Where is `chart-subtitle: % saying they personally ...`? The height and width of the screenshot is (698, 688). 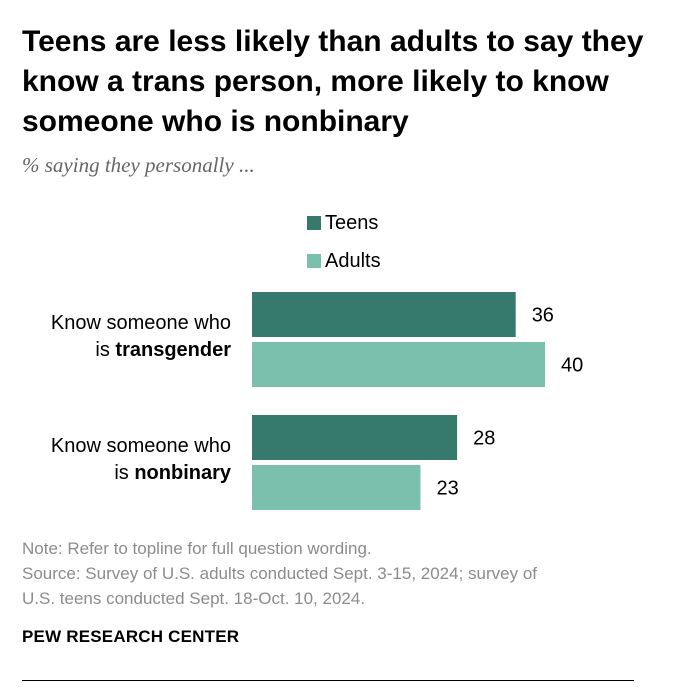
chart-subtitle: % saying they personally ... is located at coordinates (138, 165).